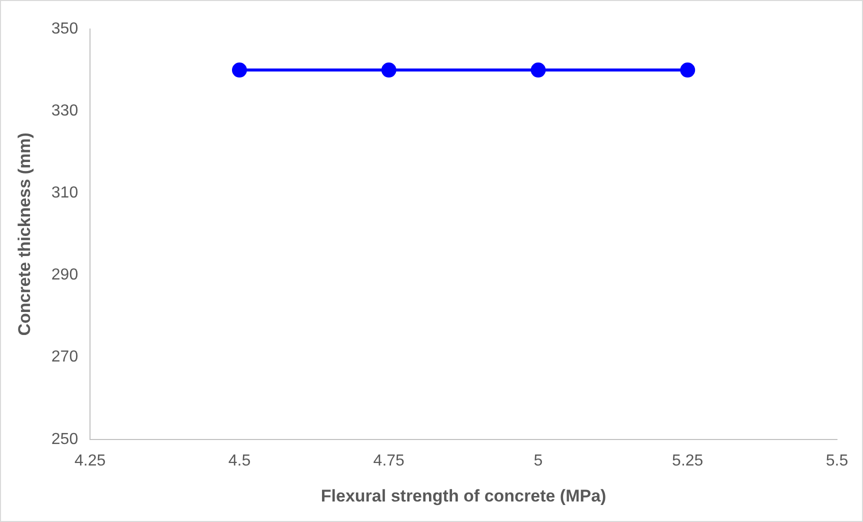 This screenshot has width=863, height=522. Describe the element at coordinates (64, 111) in the screenshot. I see `y-tick-label: 330` at that location.